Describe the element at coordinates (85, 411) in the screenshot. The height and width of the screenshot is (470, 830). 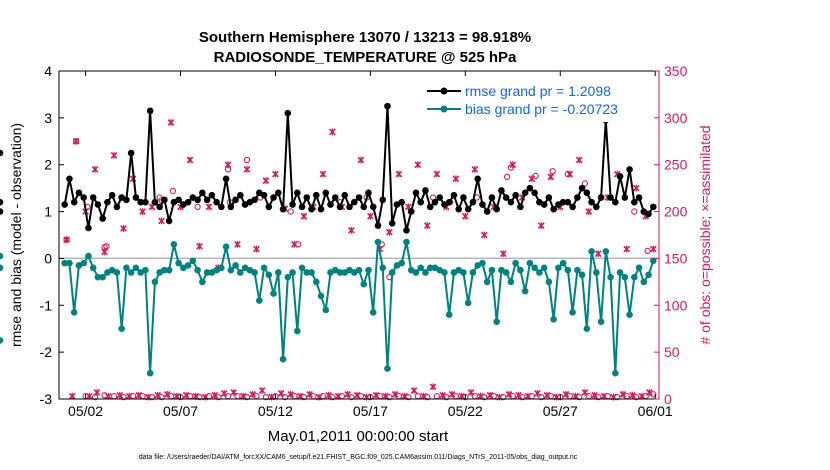
I see `x-tick-label: 05/02` at that location.